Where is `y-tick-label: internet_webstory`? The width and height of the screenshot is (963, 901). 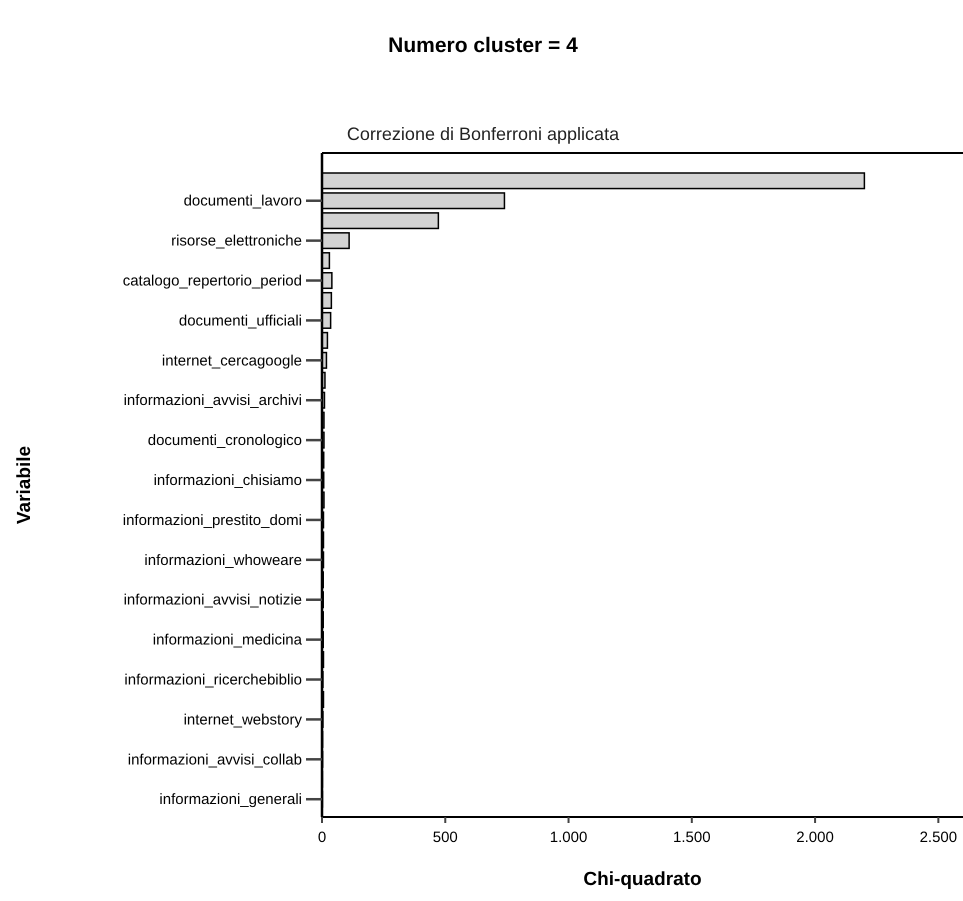 y-tick-label: internet_webstory is located at coordinates (243, 719).